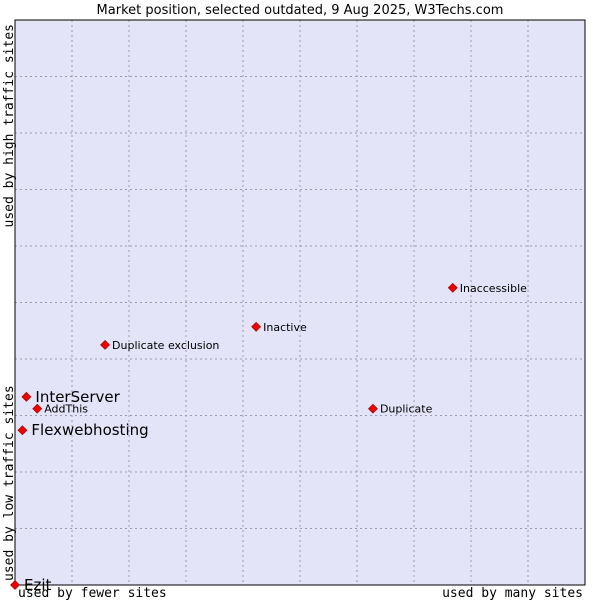 The height and width of the screenshot is (600, 600). Describe the element at coordinates (38, 585) in the screenshot. I see `data-point-label: Ezit` at that location.